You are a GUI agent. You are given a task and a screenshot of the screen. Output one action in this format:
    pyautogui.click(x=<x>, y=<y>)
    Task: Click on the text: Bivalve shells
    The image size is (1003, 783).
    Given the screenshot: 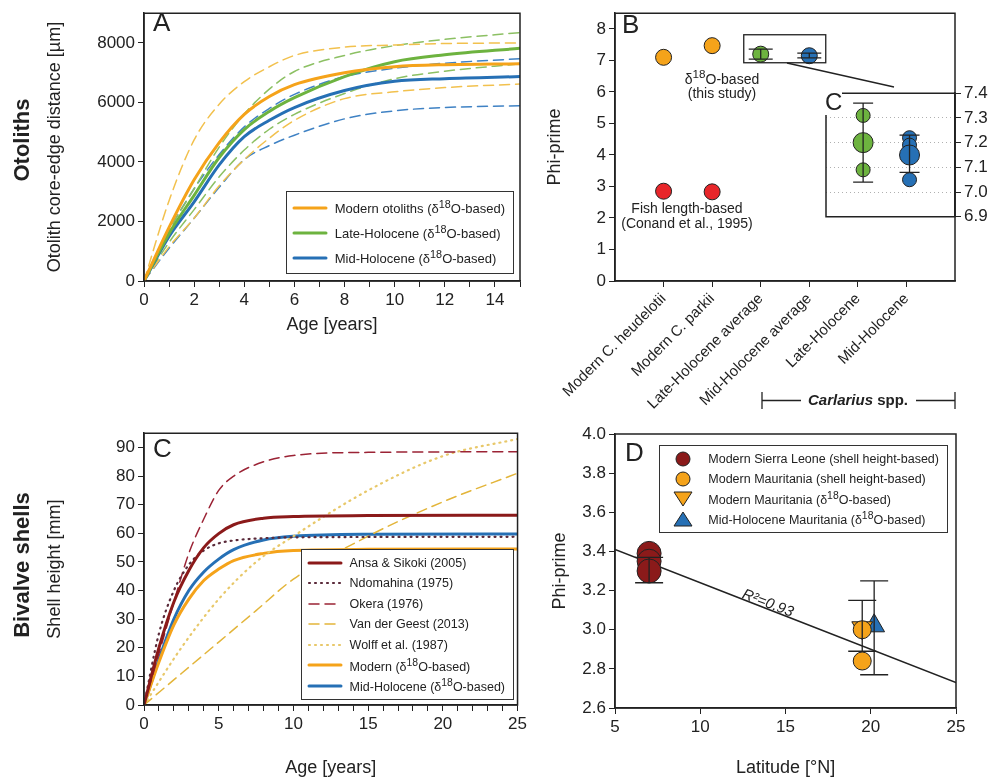 What is the action you would take?
    pyautogui.click(x=21, y=565)
    